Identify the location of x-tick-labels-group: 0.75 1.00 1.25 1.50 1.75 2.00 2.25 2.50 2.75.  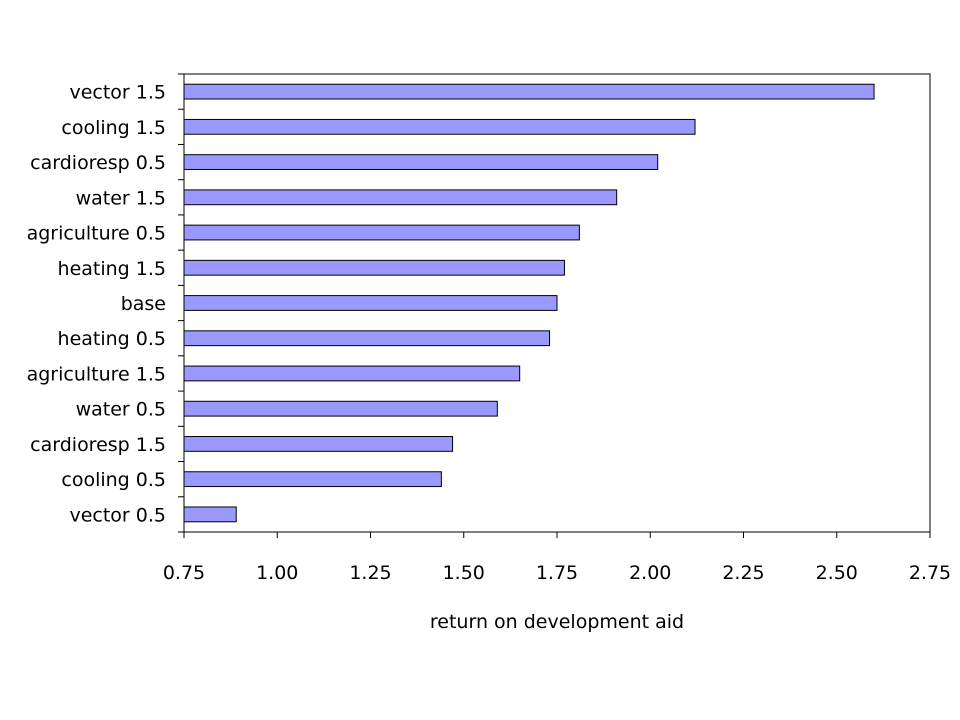
(557, 573).